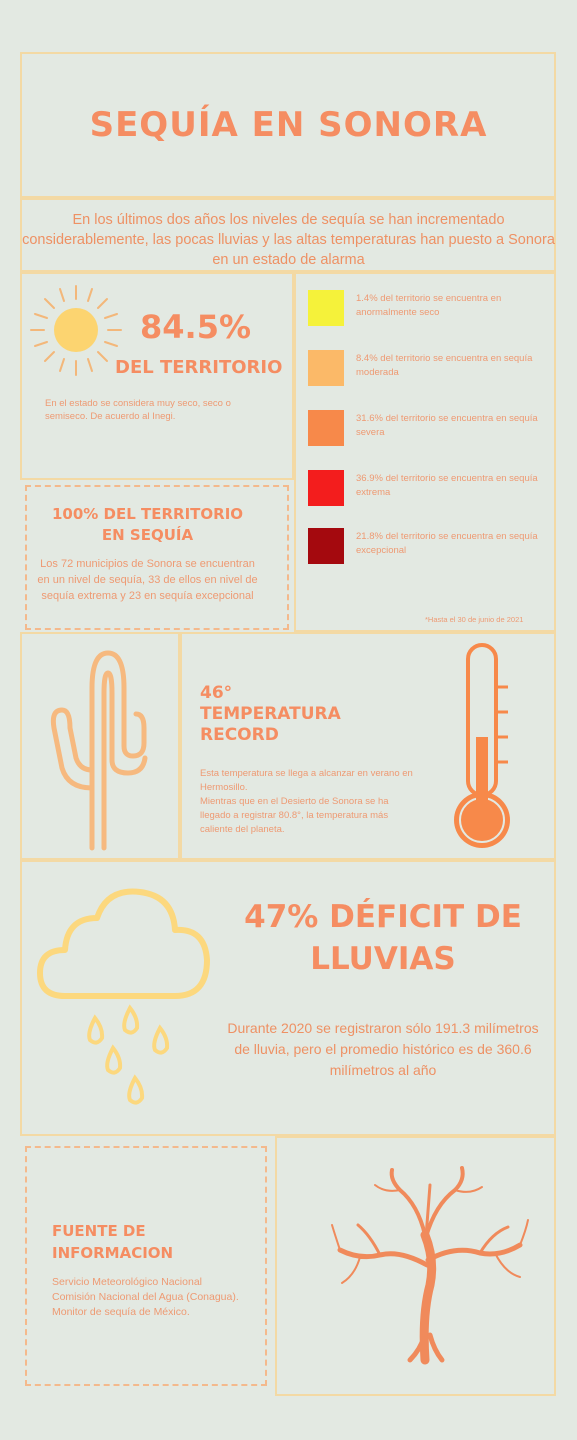  Describe the element at coordinates (147, 514) in the screenshot. I see `municipalities-title-line1: 100% DEL TERRITORIO` at that location.